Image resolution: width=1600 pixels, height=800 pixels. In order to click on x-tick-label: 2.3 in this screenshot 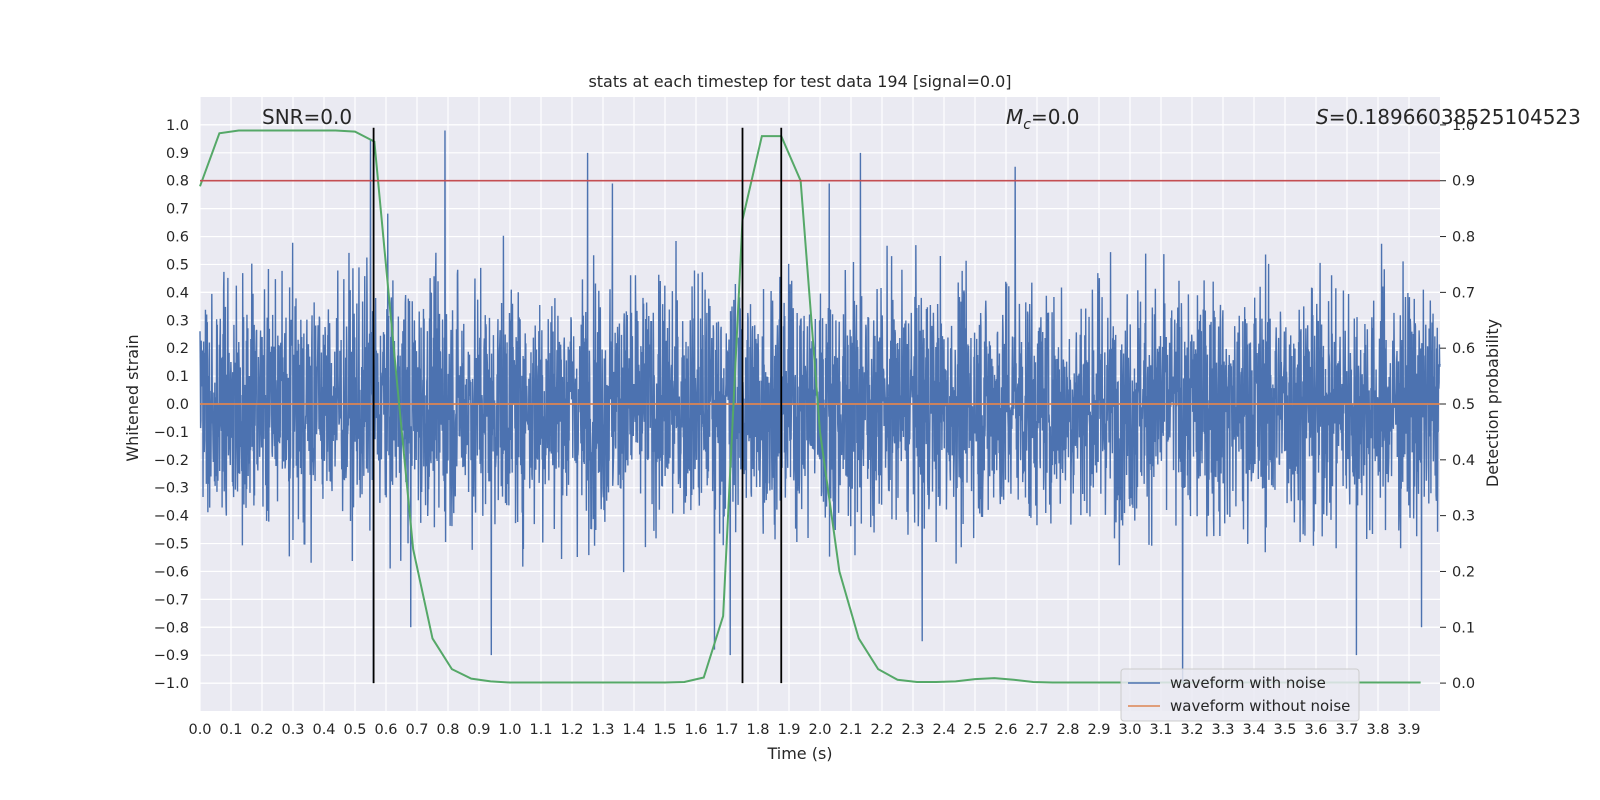, I will do `click(912, 730)`.